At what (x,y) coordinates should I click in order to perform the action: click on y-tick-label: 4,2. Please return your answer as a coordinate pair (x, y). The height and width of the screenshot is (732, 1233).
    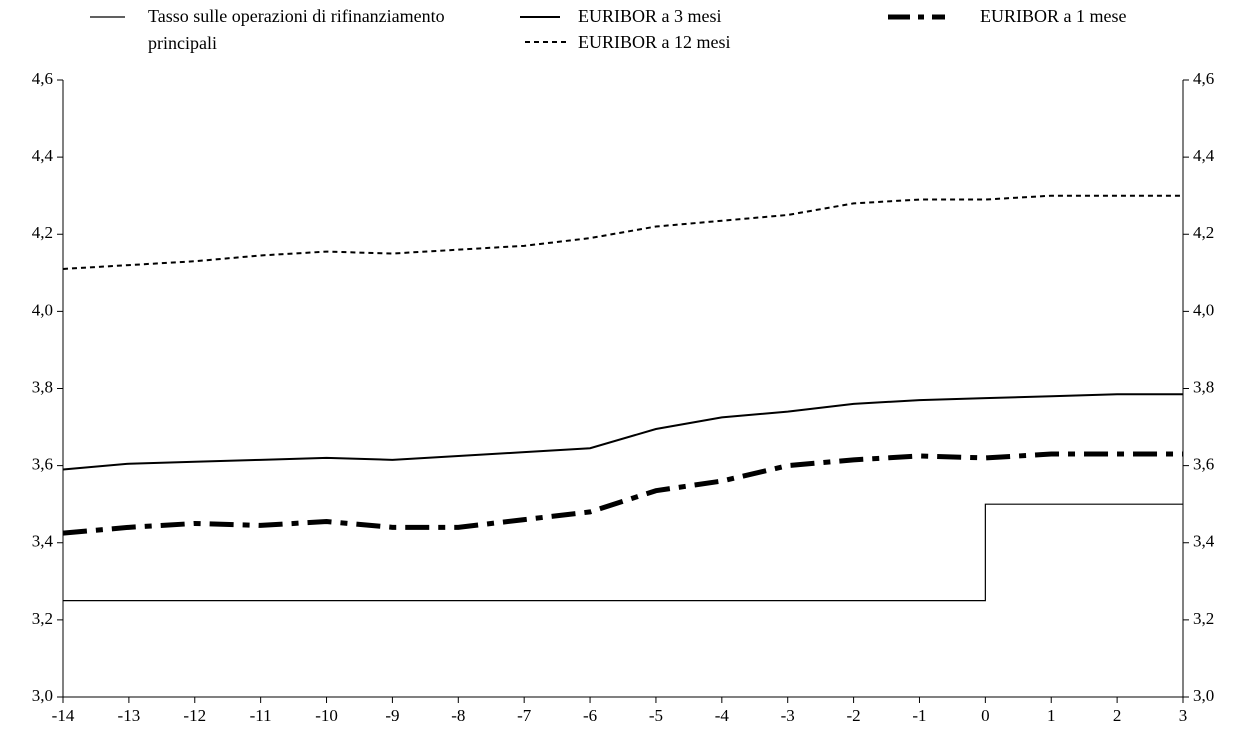
    Looking at the image, I should click on (42, 232).